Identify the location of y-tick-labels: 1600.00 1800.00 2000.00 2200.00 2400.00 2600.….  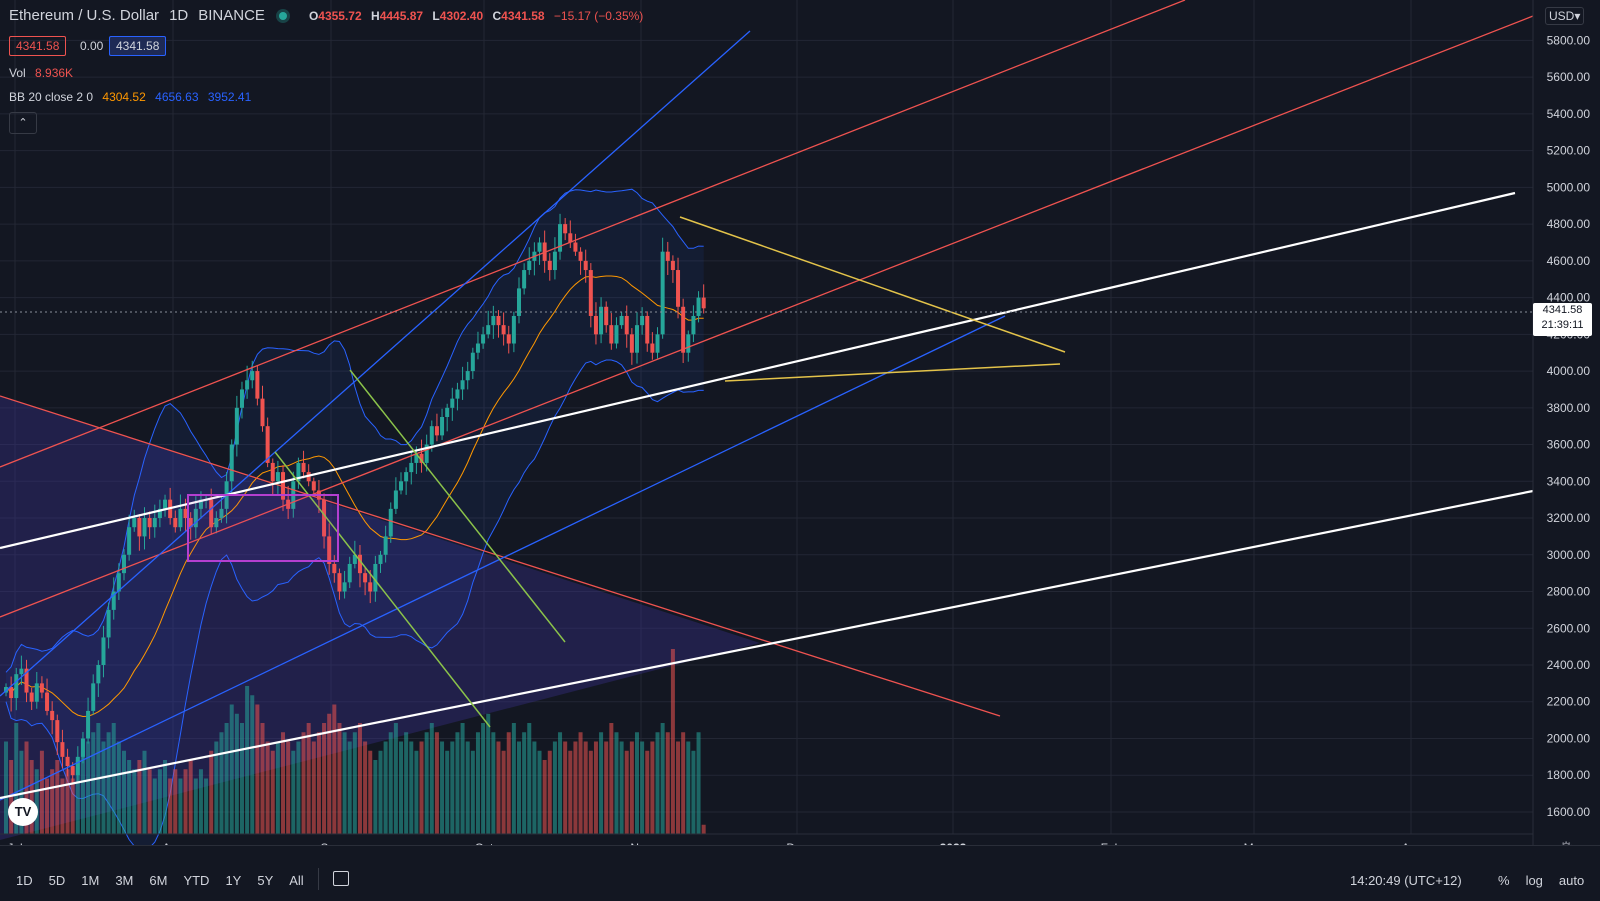
(1569, 426).